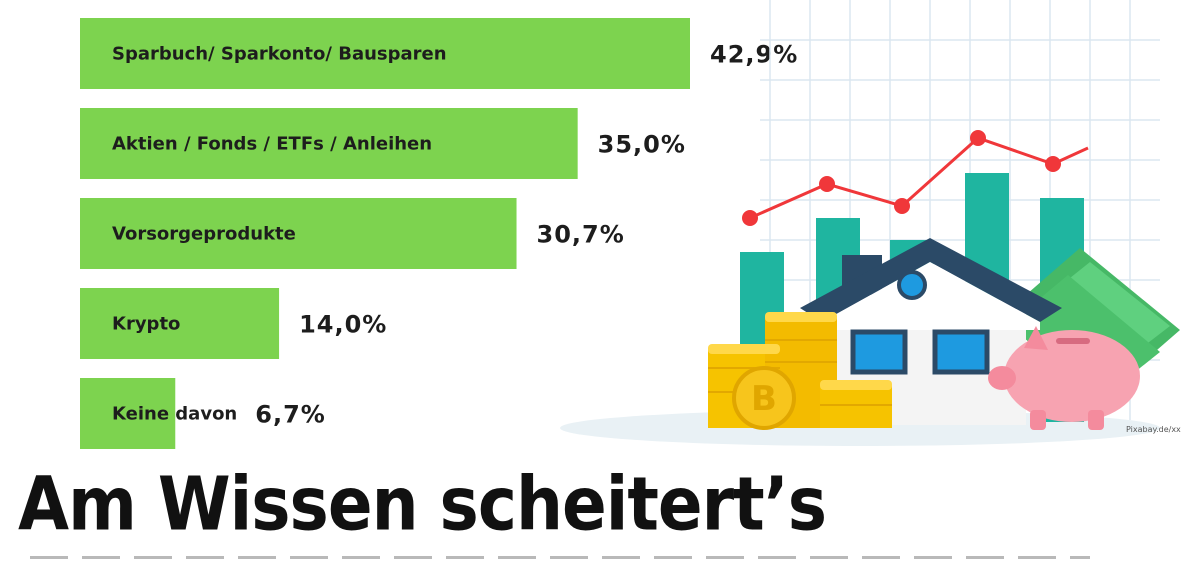 The height and width of the screenshot is (563, 1200). I want to click on bar-value-label: 30,7%, so click(581, 235).